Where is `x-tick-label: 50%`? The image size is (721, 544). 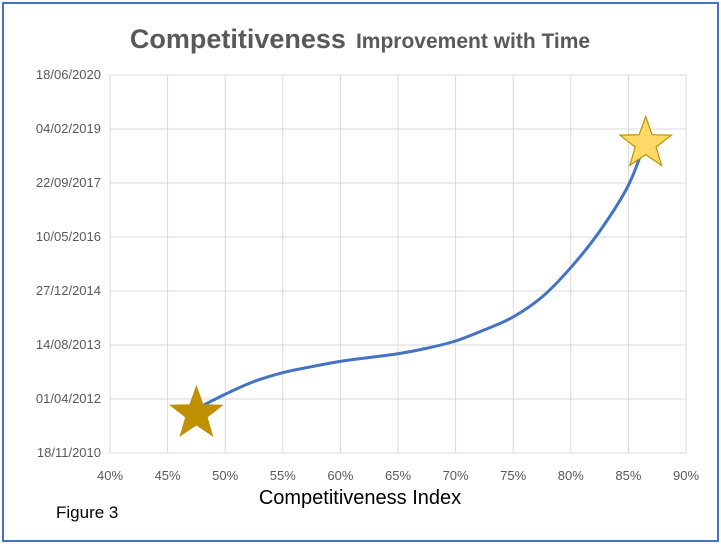 x-tick-label: 50% is located at coordinates (225, 475).